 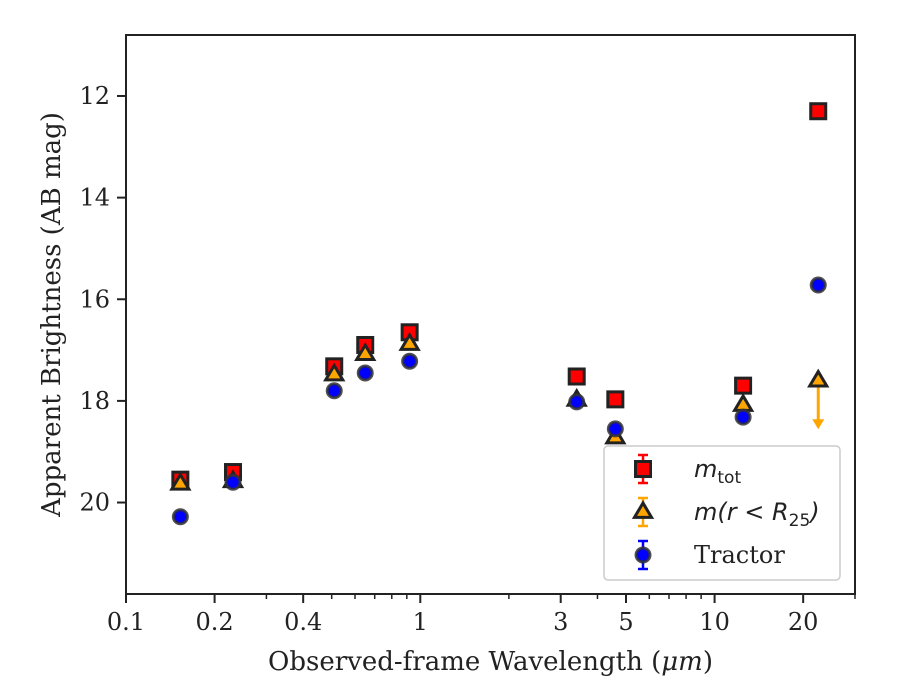 What do you see at coordinates (560, 622) in the screenshot?
I see `x-tick-label: 3` at bounding box center [560, 622].